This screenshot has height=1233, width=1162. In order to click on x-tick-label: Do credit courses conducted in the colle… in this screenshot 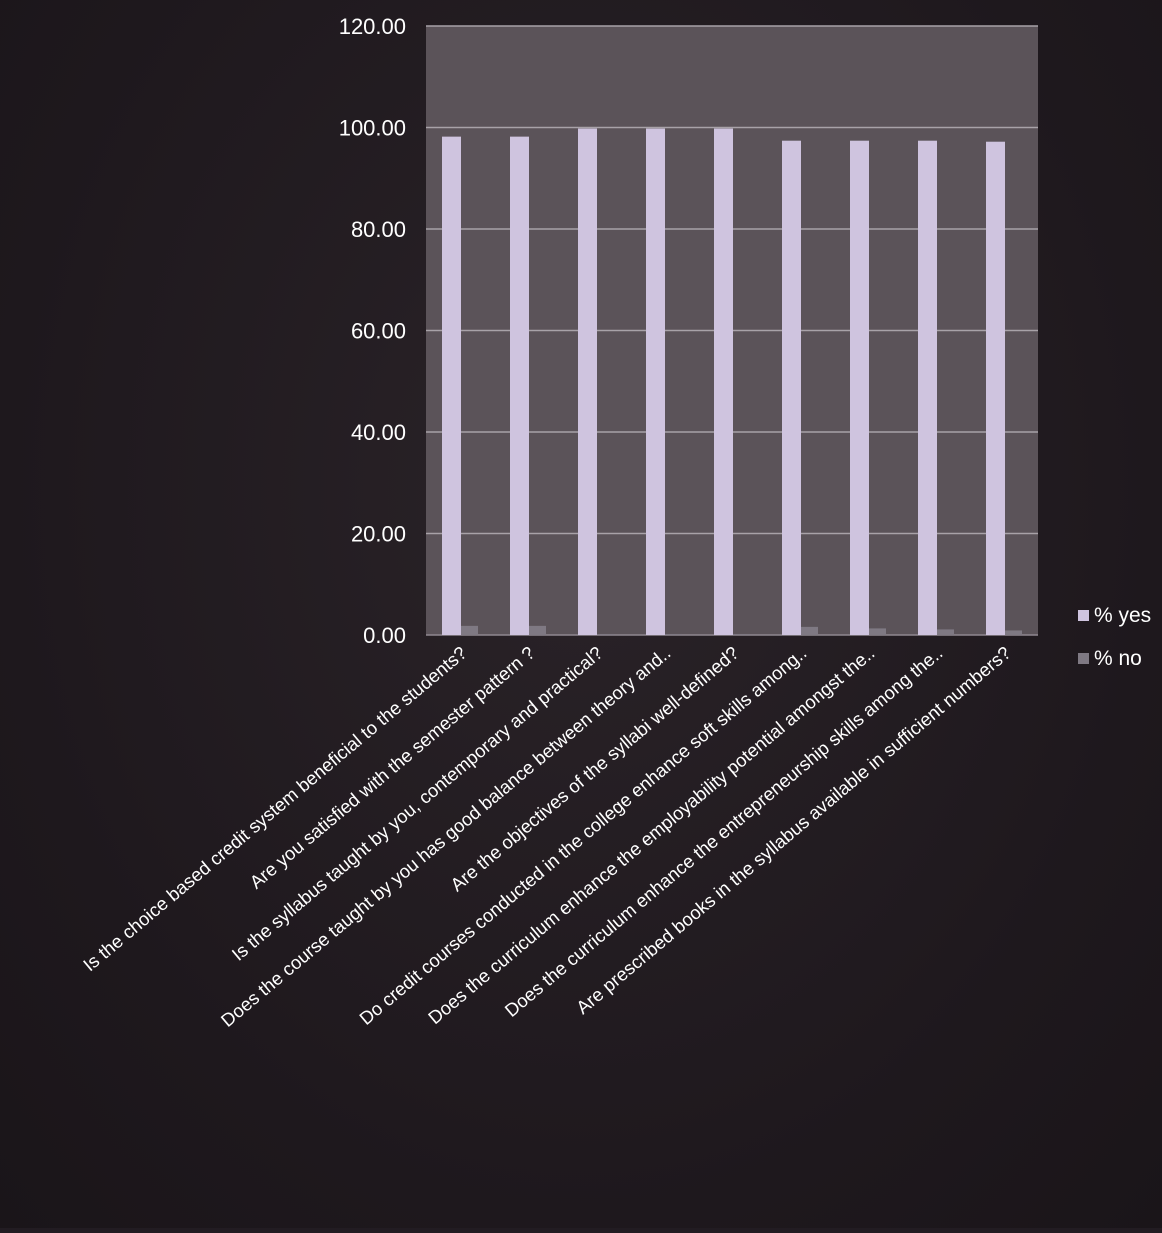, I will do `click(582, 835)`.